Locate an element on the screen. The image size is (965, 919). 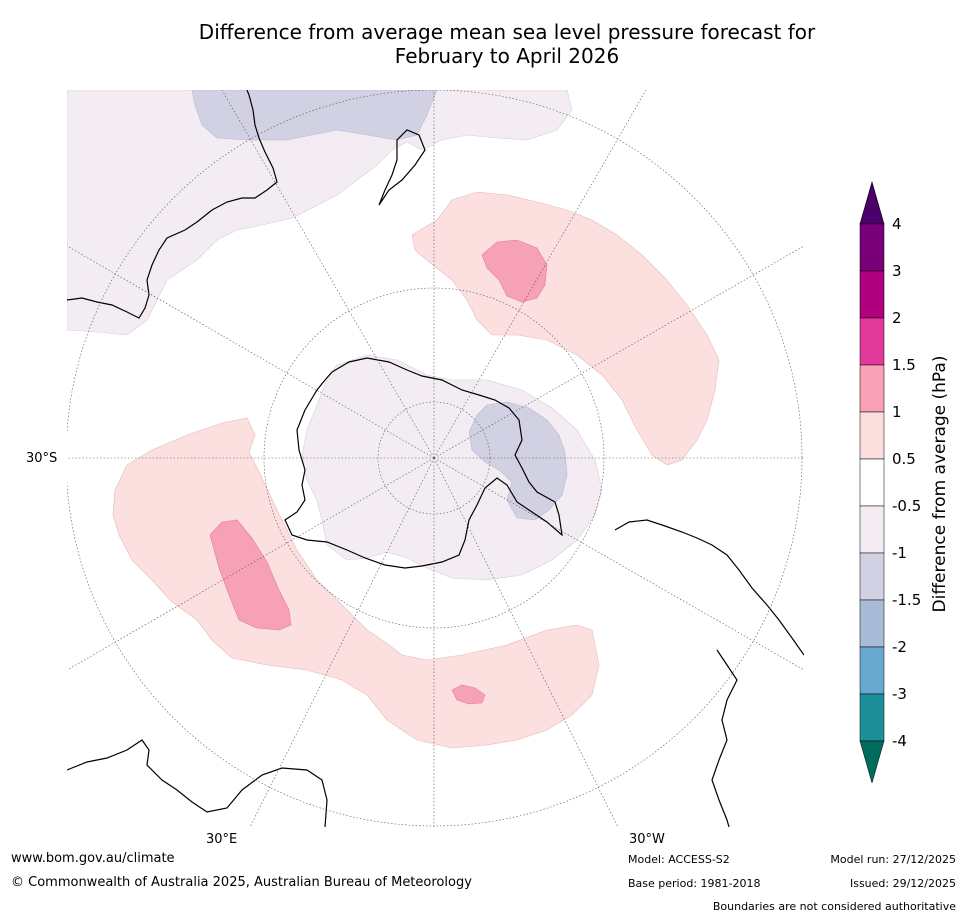
colorbar-tick-label: 4 is located at coordinates (897, 224).